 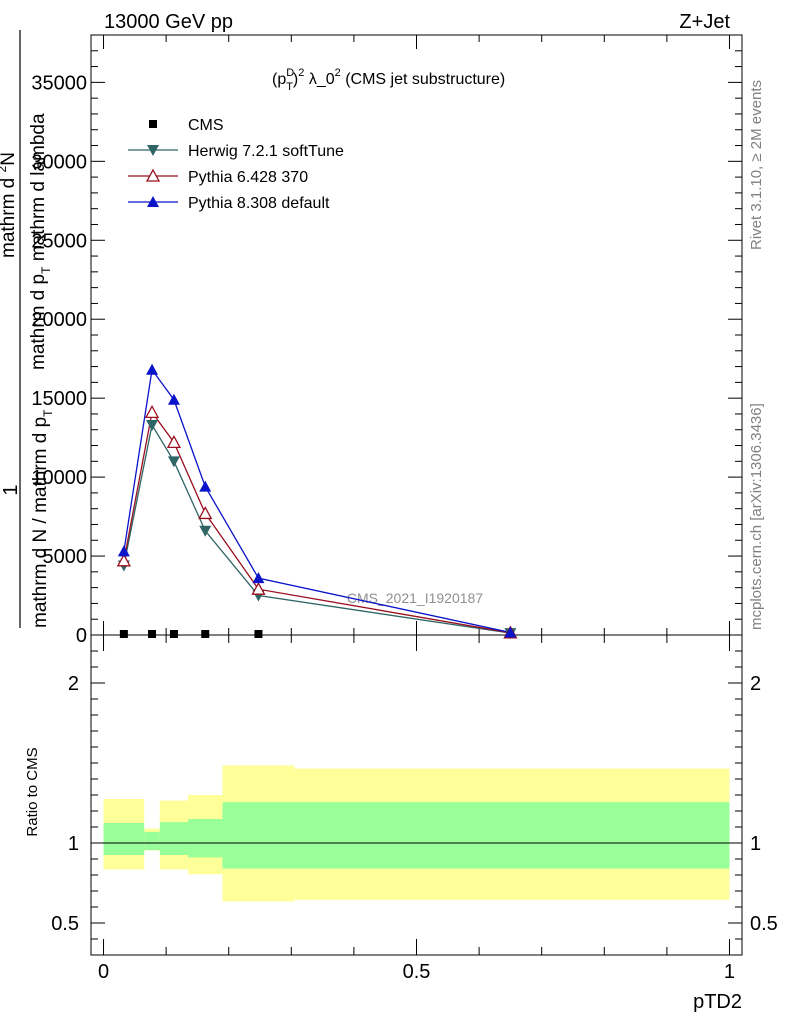 What do you see at coordinates (717, 1002) in the screenshot?
I see `x-axis-label: pTD2` at bounding box center [717, 1002].